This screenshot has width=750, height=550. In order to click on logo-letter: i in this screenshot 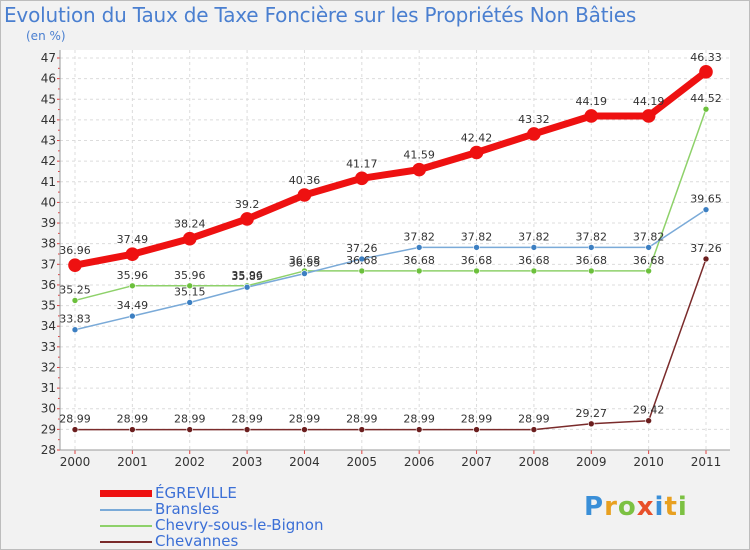, I will do `click(682, 507)`.